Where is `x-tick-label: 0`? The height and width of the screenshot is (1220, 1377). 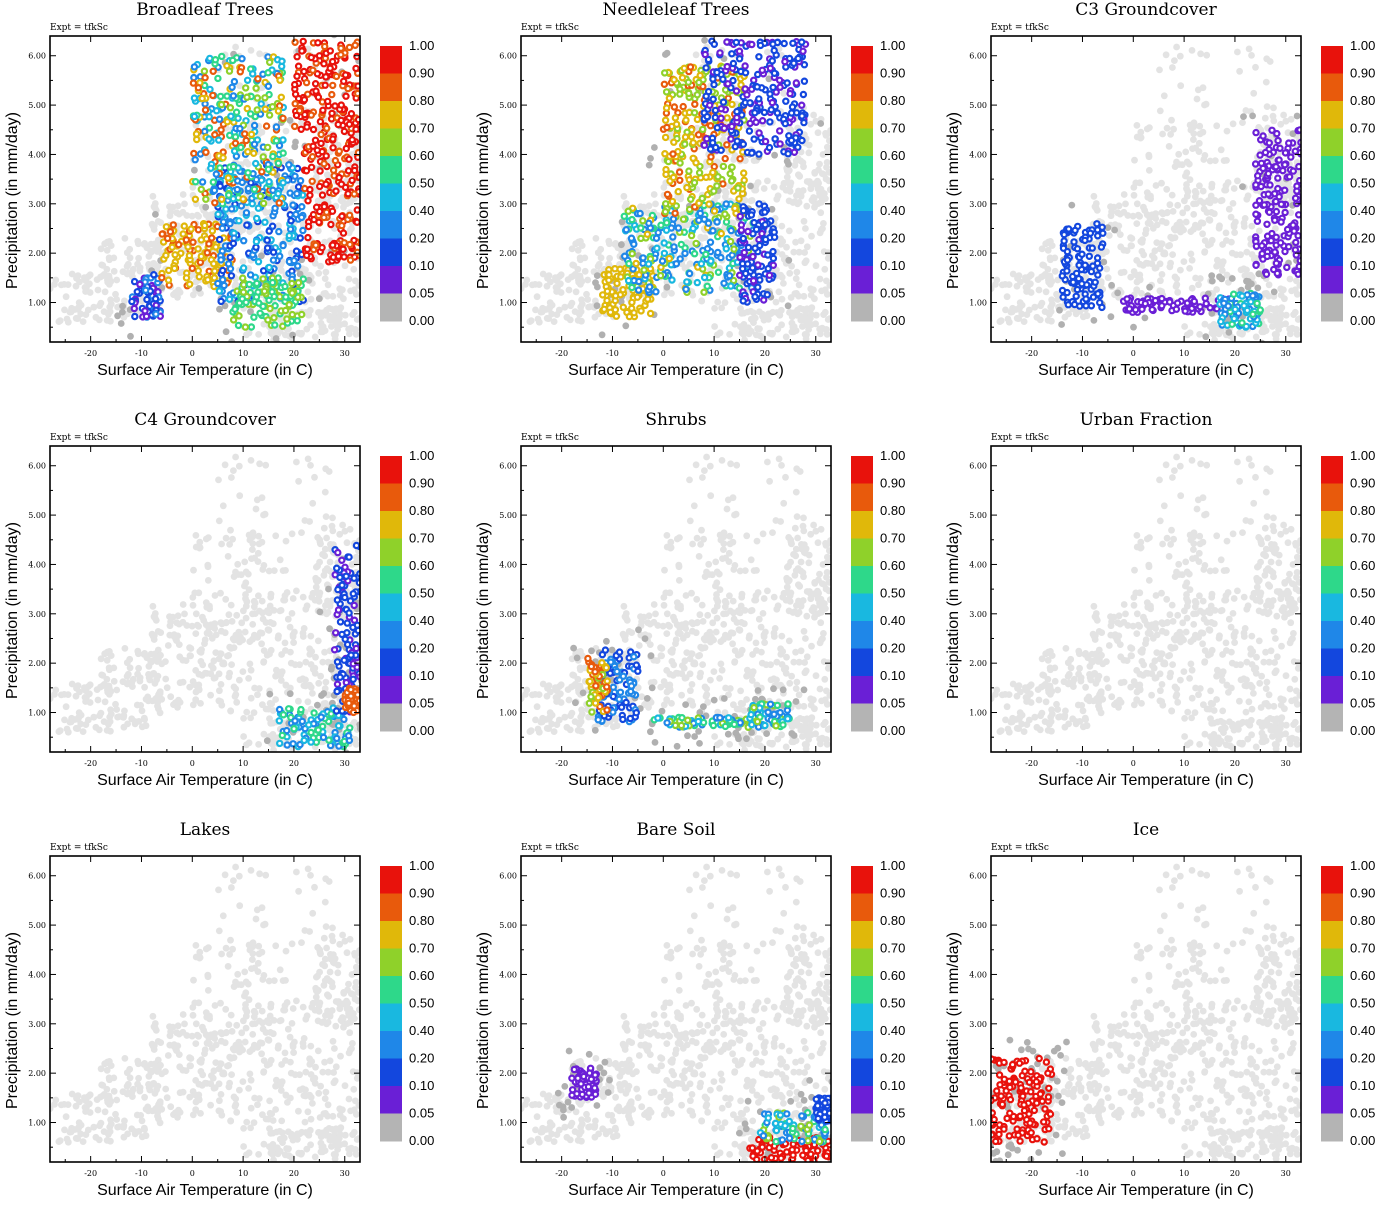 x-tick-label: 0 is located at coordinates (663, 353).